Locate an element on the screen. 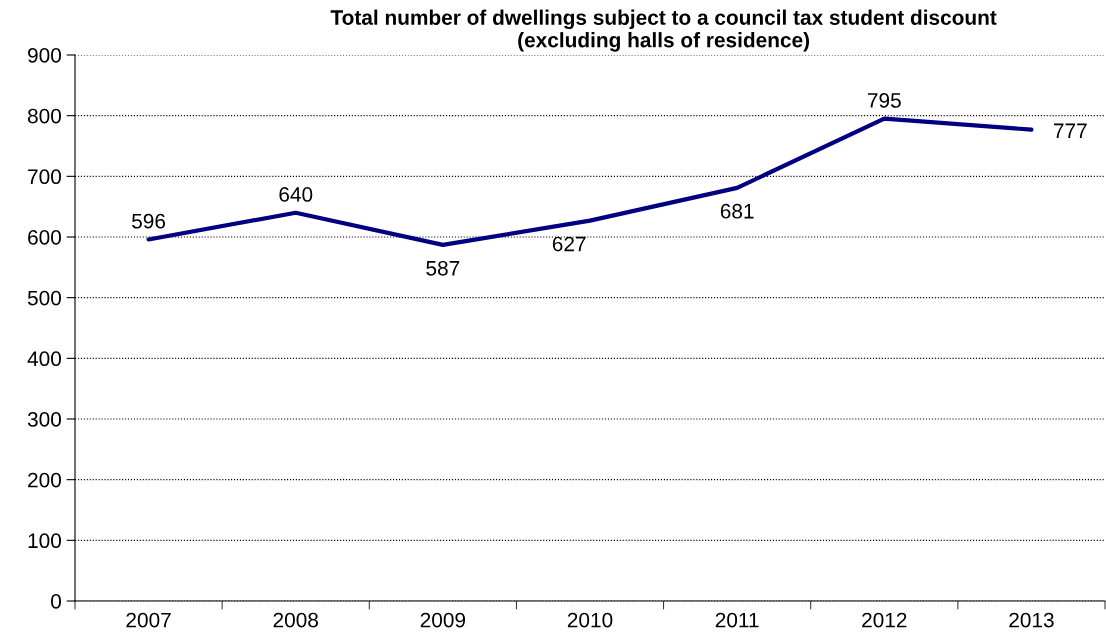  y-tick-label: 700 is located at coordinates (44, 177).